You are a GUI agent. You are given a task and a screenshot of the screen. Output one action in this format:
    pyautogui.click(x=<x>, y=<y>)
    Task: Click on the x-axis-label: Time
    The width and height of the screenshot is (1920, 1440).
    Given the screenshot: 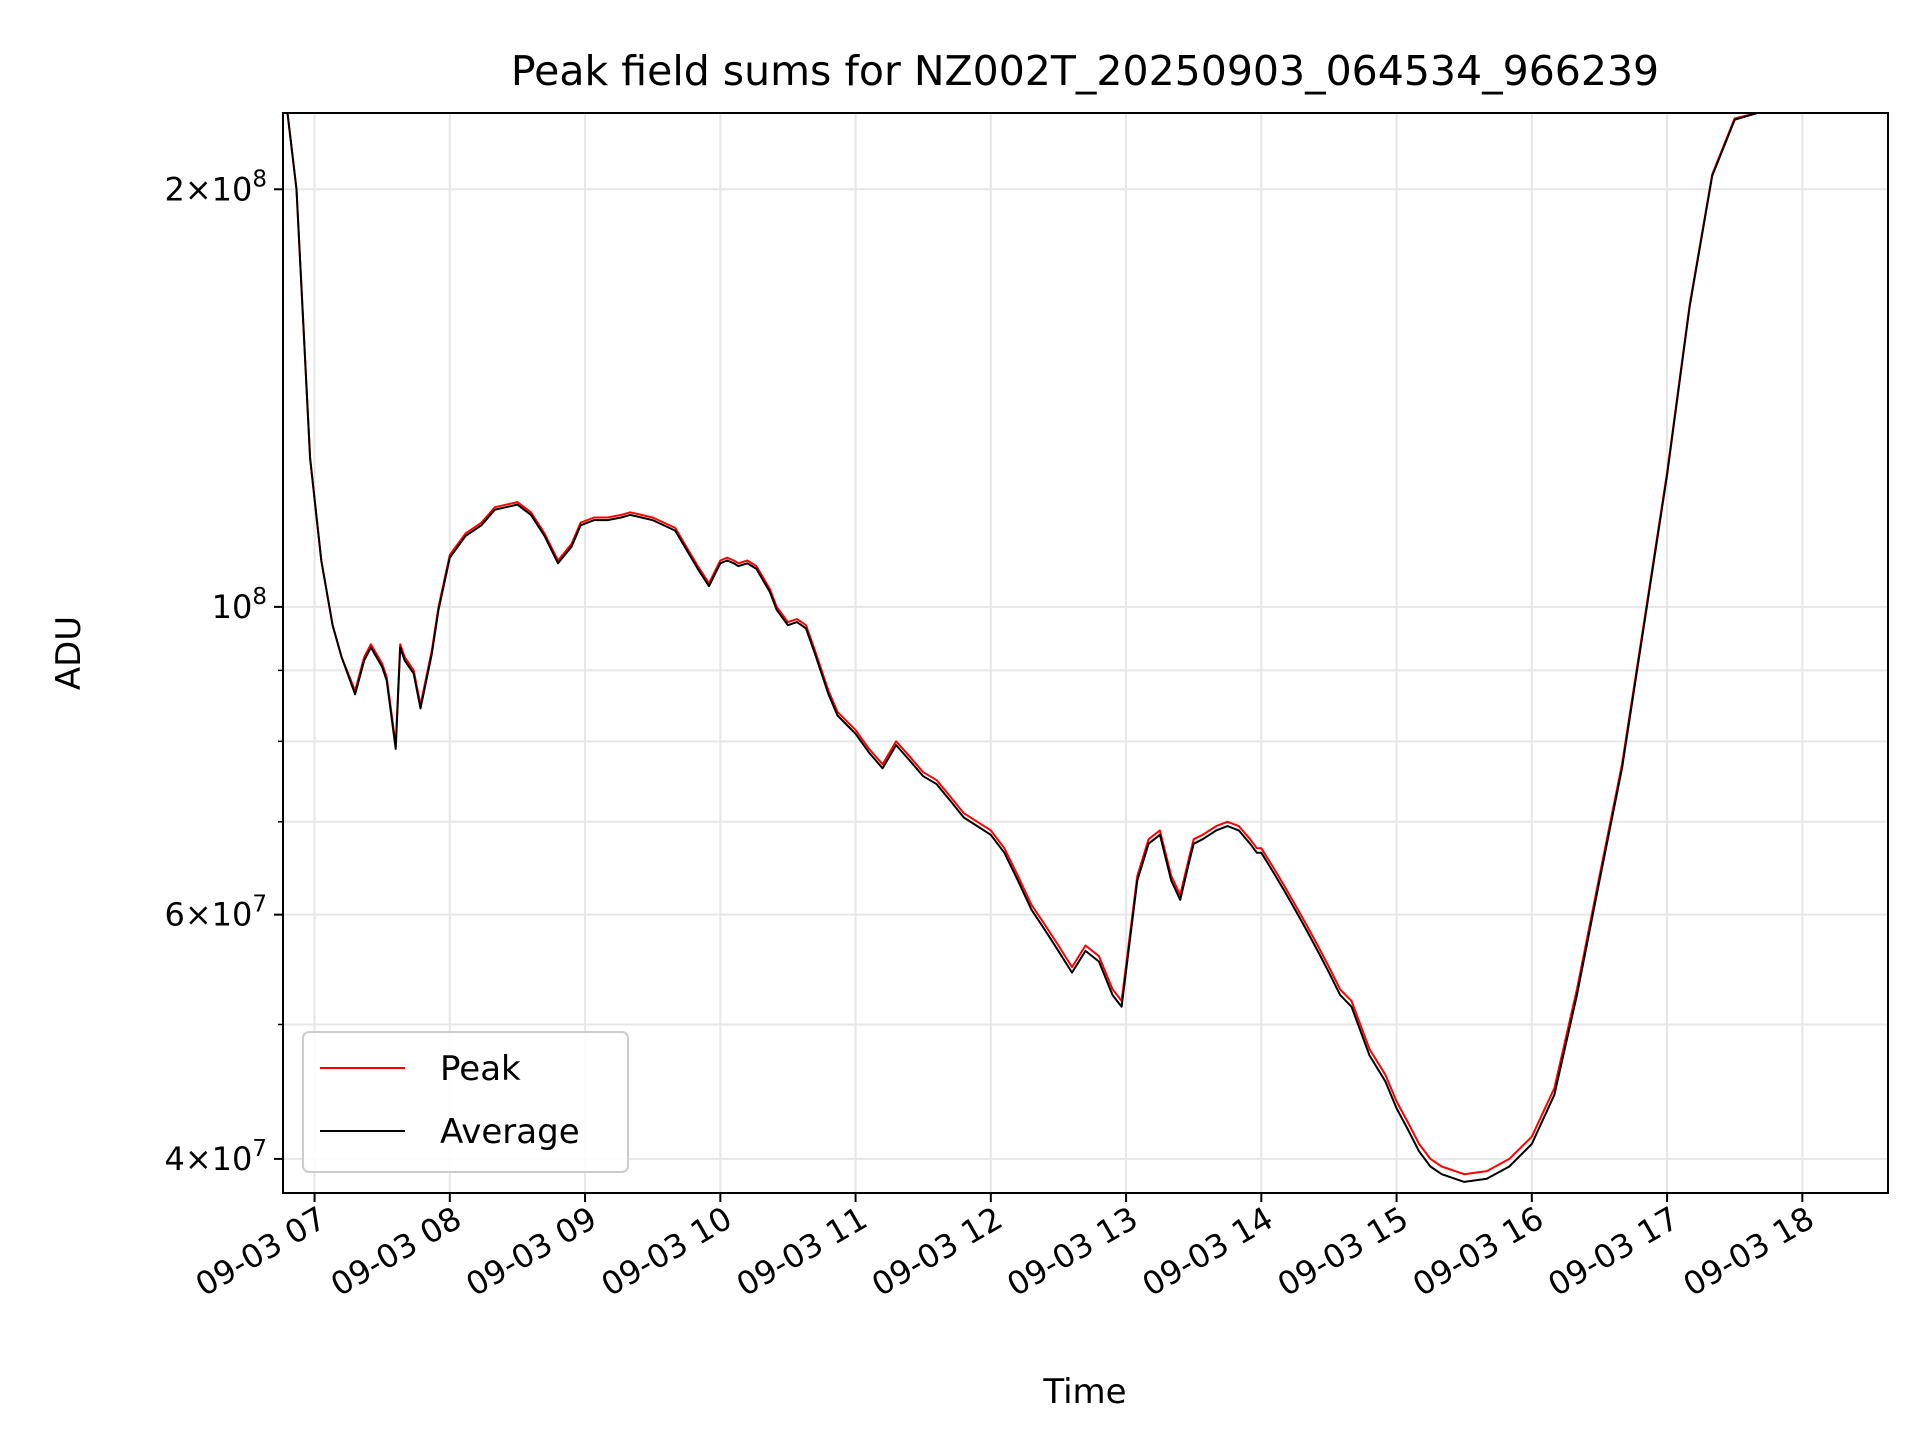 What is the action you would take?
    pyautogui.click(x=1084, y=1392)
    